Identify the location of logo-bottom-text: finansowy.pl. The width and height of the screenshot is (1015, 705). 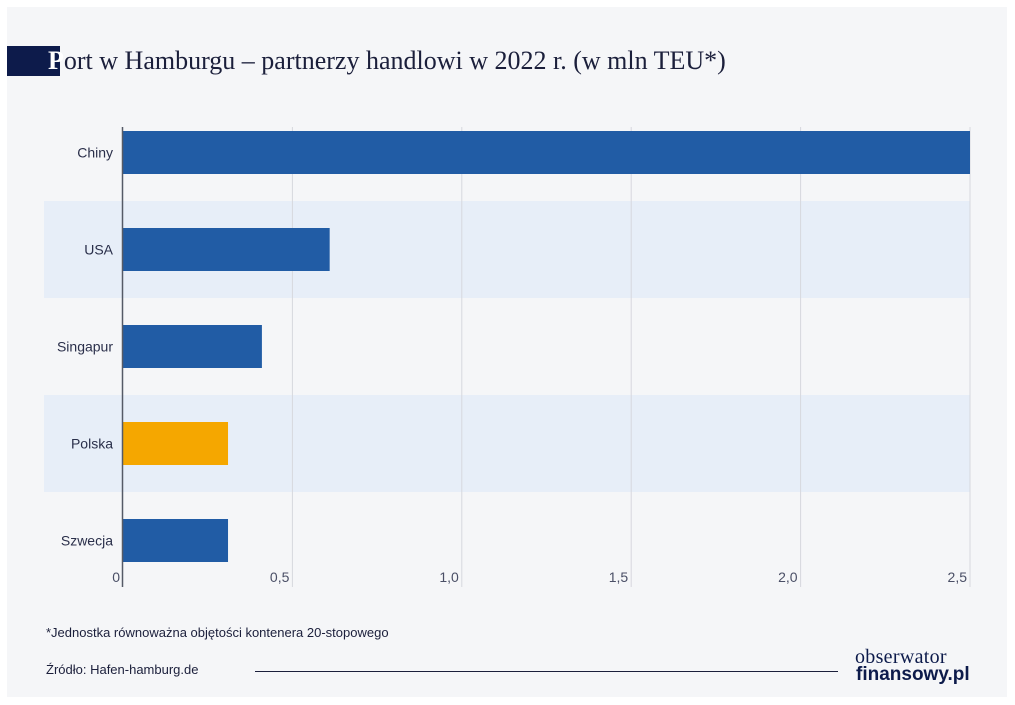
(913, 674).